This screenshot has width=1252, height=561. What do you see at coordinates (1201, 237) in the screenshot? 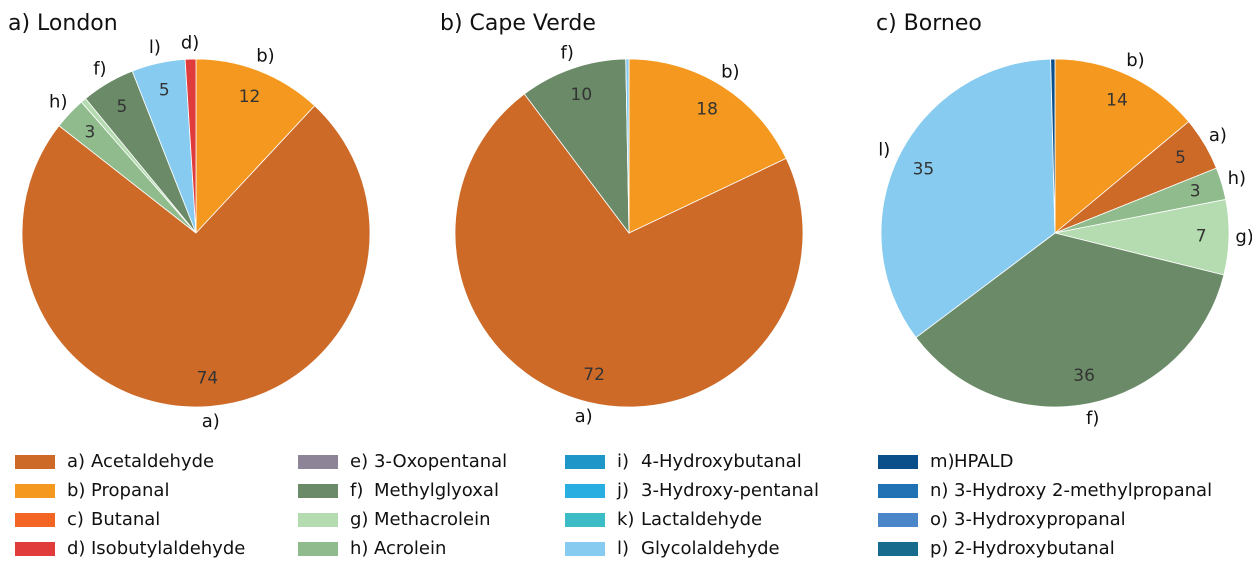
I see `slice-value-label: 7` at bounding box center [1201, 237].